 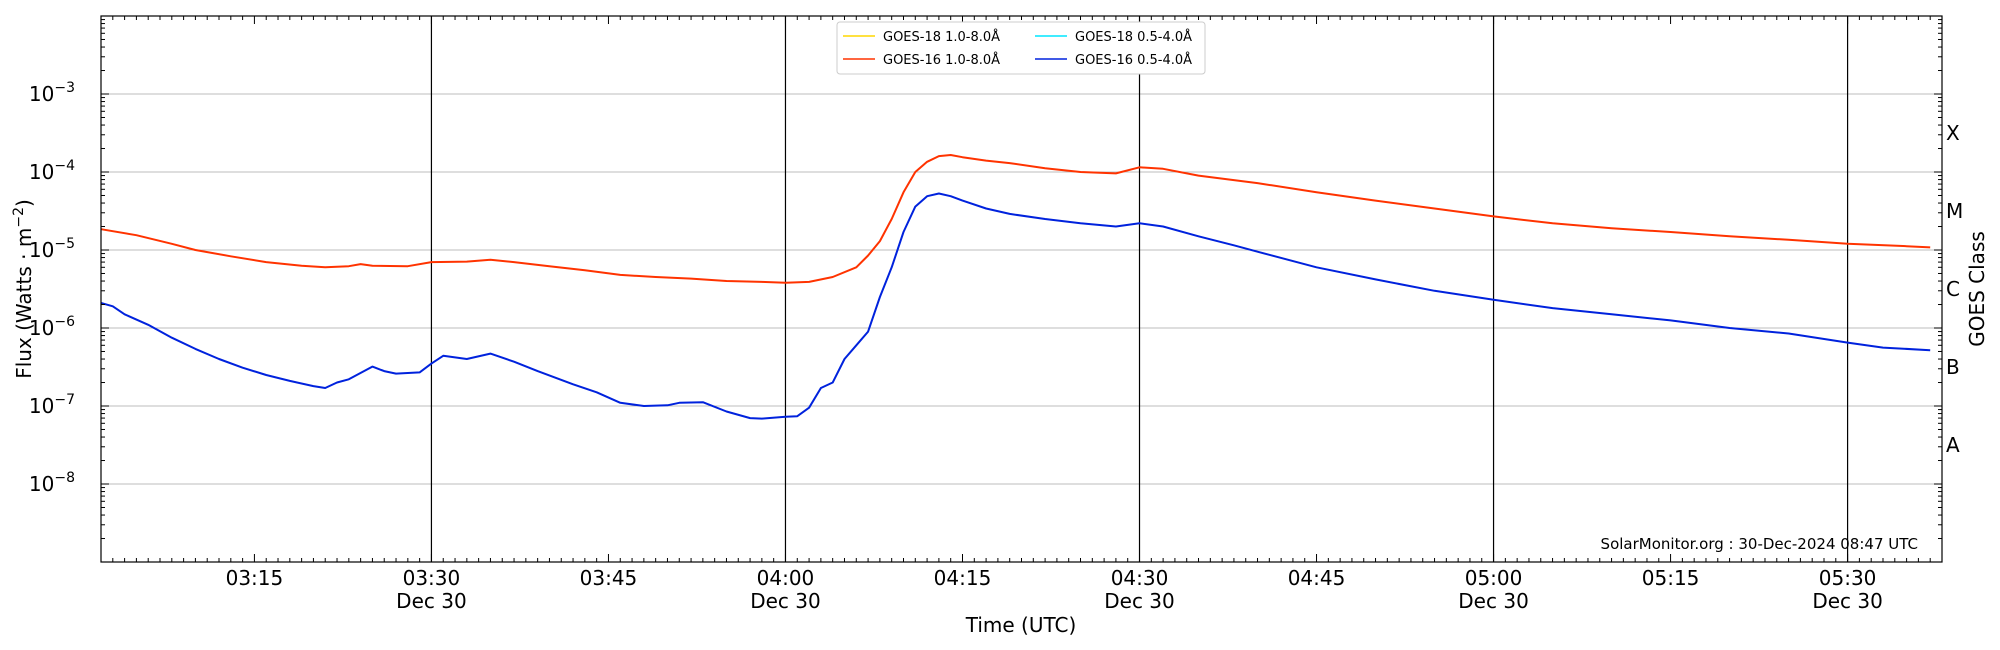 What do you see at coordinates (609, 578) in the screenshot?
I see `x-tick-label: 03:45` at bounding box center [609, 578].